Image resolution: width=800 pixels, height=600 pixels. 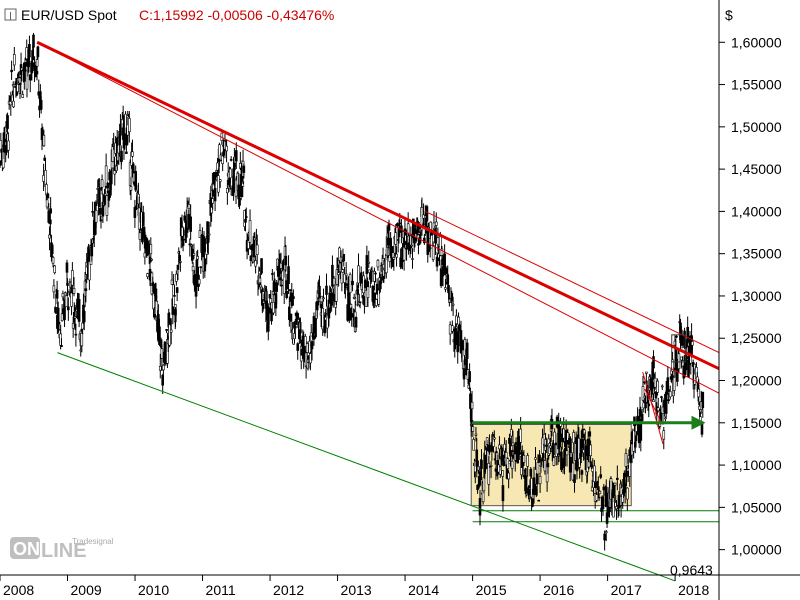 I want to click on chart-quote: C:1,15992 -0,00506 -0,43476%, so click(x=236, y=15).